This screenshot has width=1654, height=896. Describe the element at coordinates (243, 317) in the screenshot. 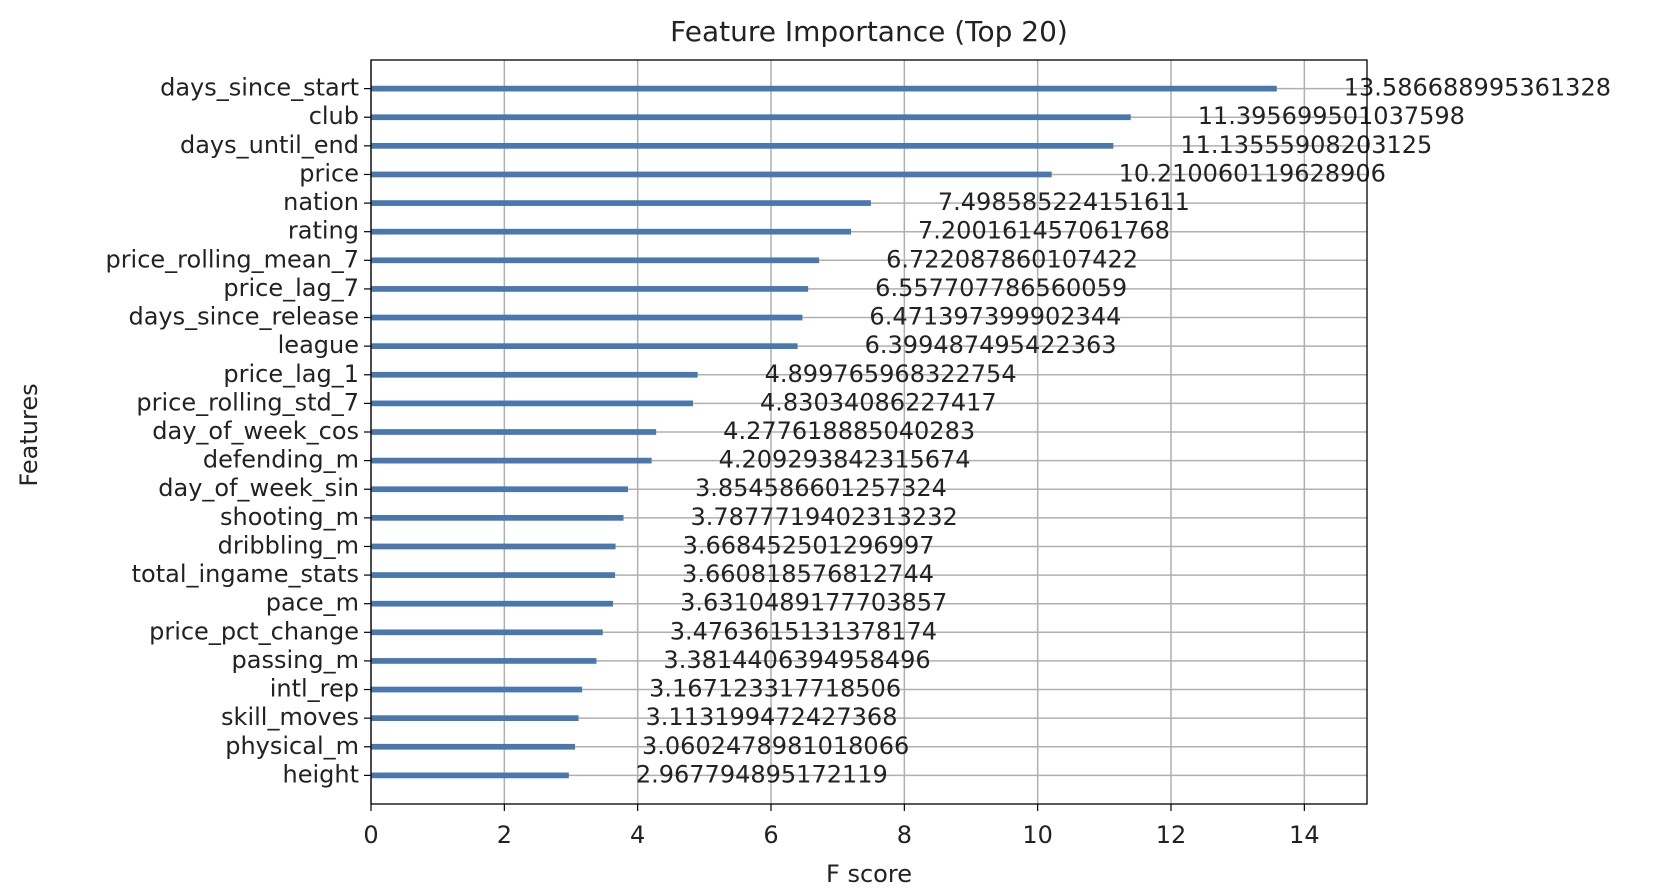

I see `y-tick-label: days_since_release` at that location.